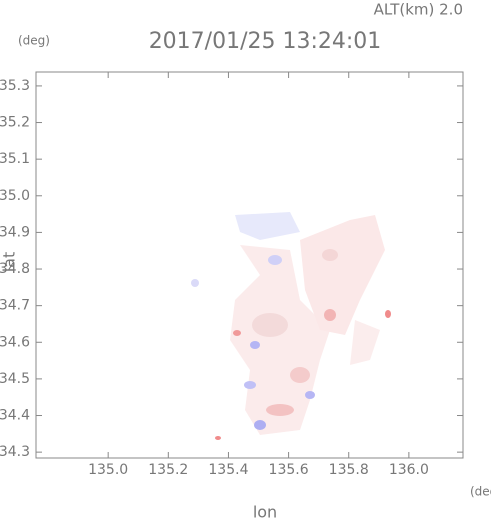  Describe the element at coordinates (265, 512) in the screenshot. I see `x-axis-label: lon` at that location.